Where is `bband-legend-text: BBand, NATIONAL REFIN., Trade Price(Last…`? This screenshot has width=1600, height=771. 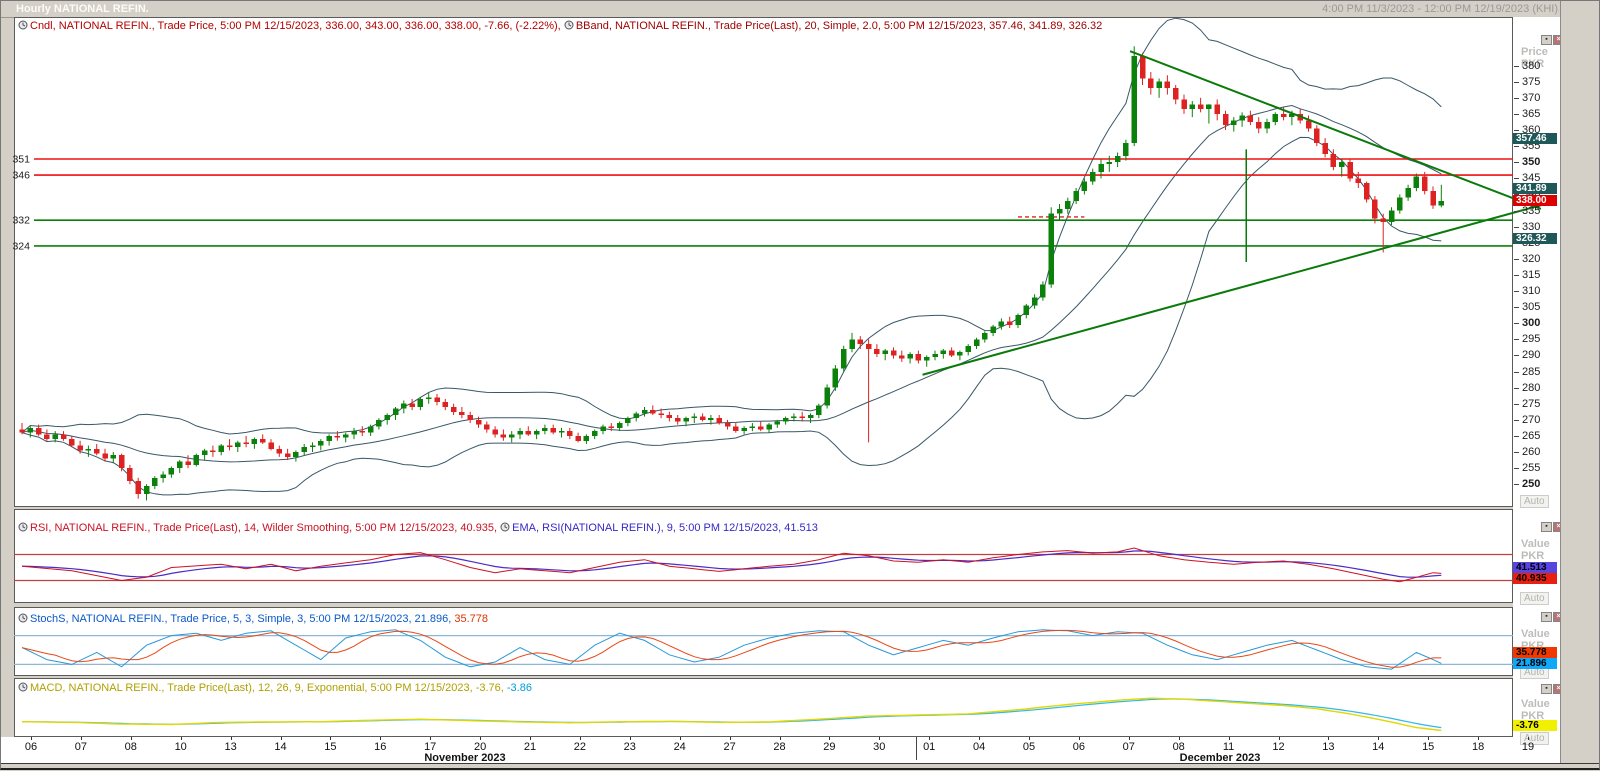 bband-legend-text: BBand, NATIONAL REFIN., Trade Price(Last… is located at coordinates (839, 26).